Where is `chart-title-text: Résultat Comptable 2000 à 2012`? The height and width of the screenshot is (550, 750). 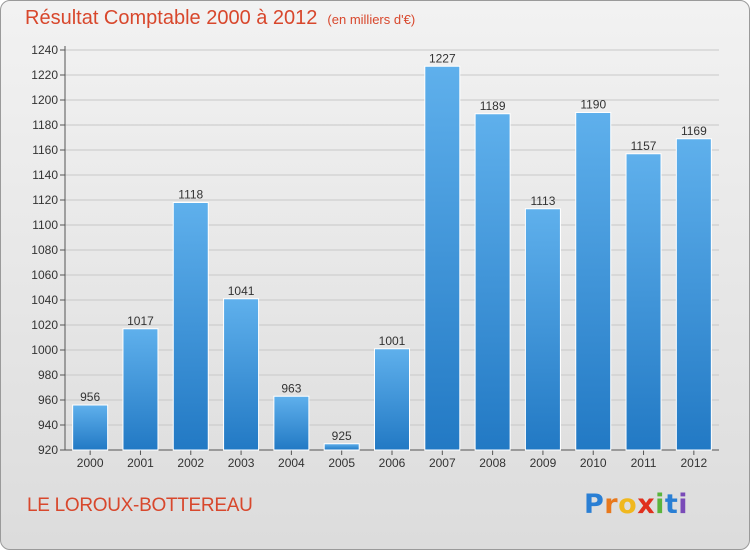
chart-title-text: Résultat Comptable 2000 à 2012 is located at coordinates (171, 18).